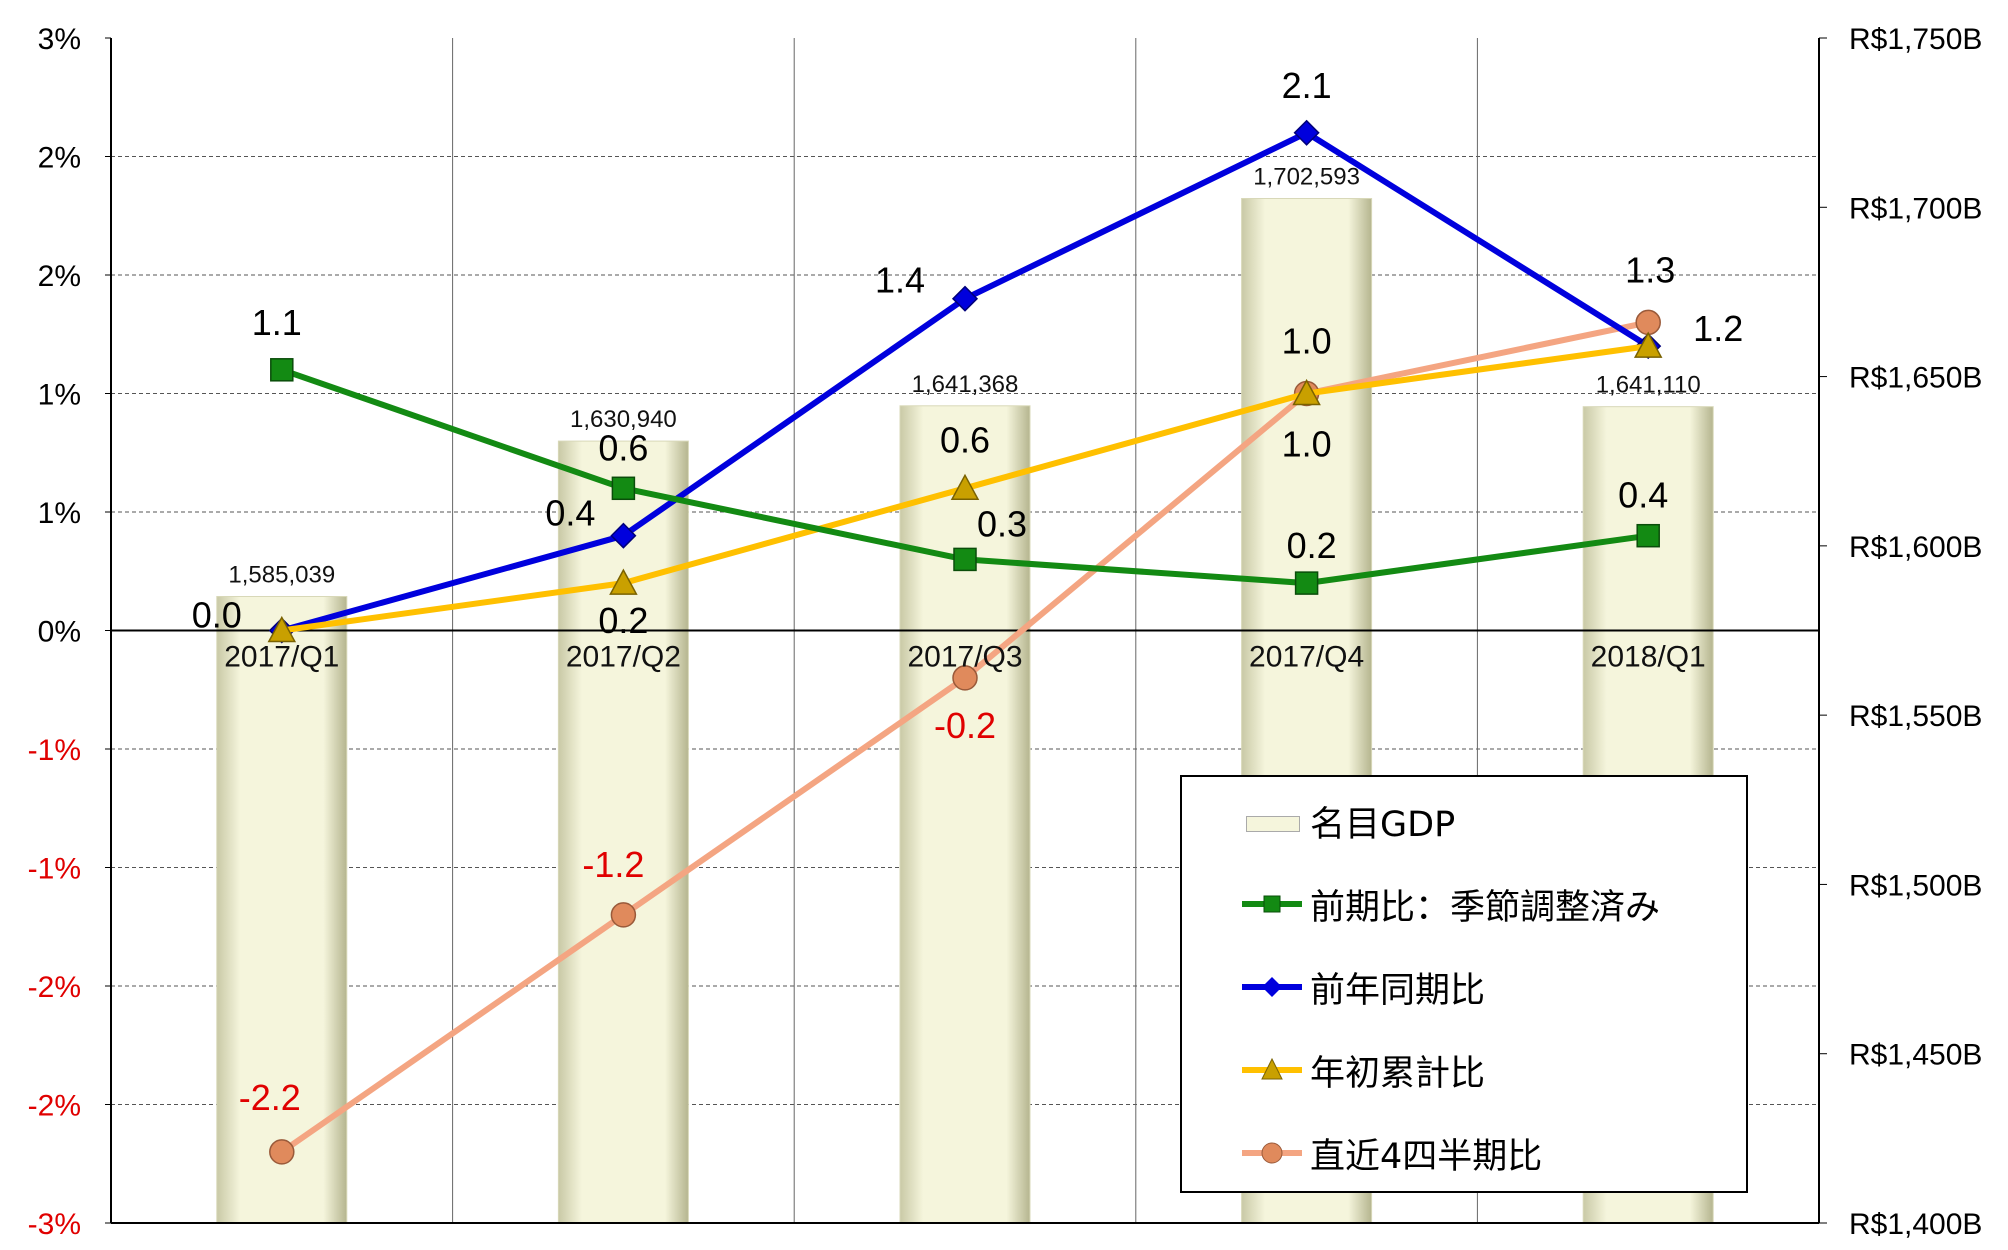 This screenshot has height=1250, width=2008. What do you see at coordinates (1426, 1156) in the screenshot?
I see `legend-label: 直近4四半期比` at bounding box center [1426, 1156].